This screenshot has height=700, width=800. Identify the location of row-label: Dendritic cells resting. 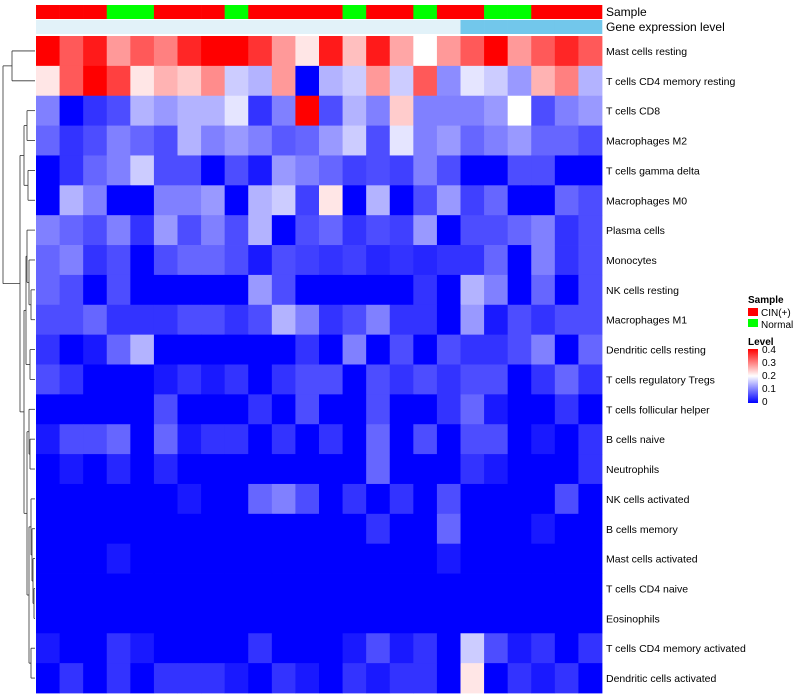
(656, 351).